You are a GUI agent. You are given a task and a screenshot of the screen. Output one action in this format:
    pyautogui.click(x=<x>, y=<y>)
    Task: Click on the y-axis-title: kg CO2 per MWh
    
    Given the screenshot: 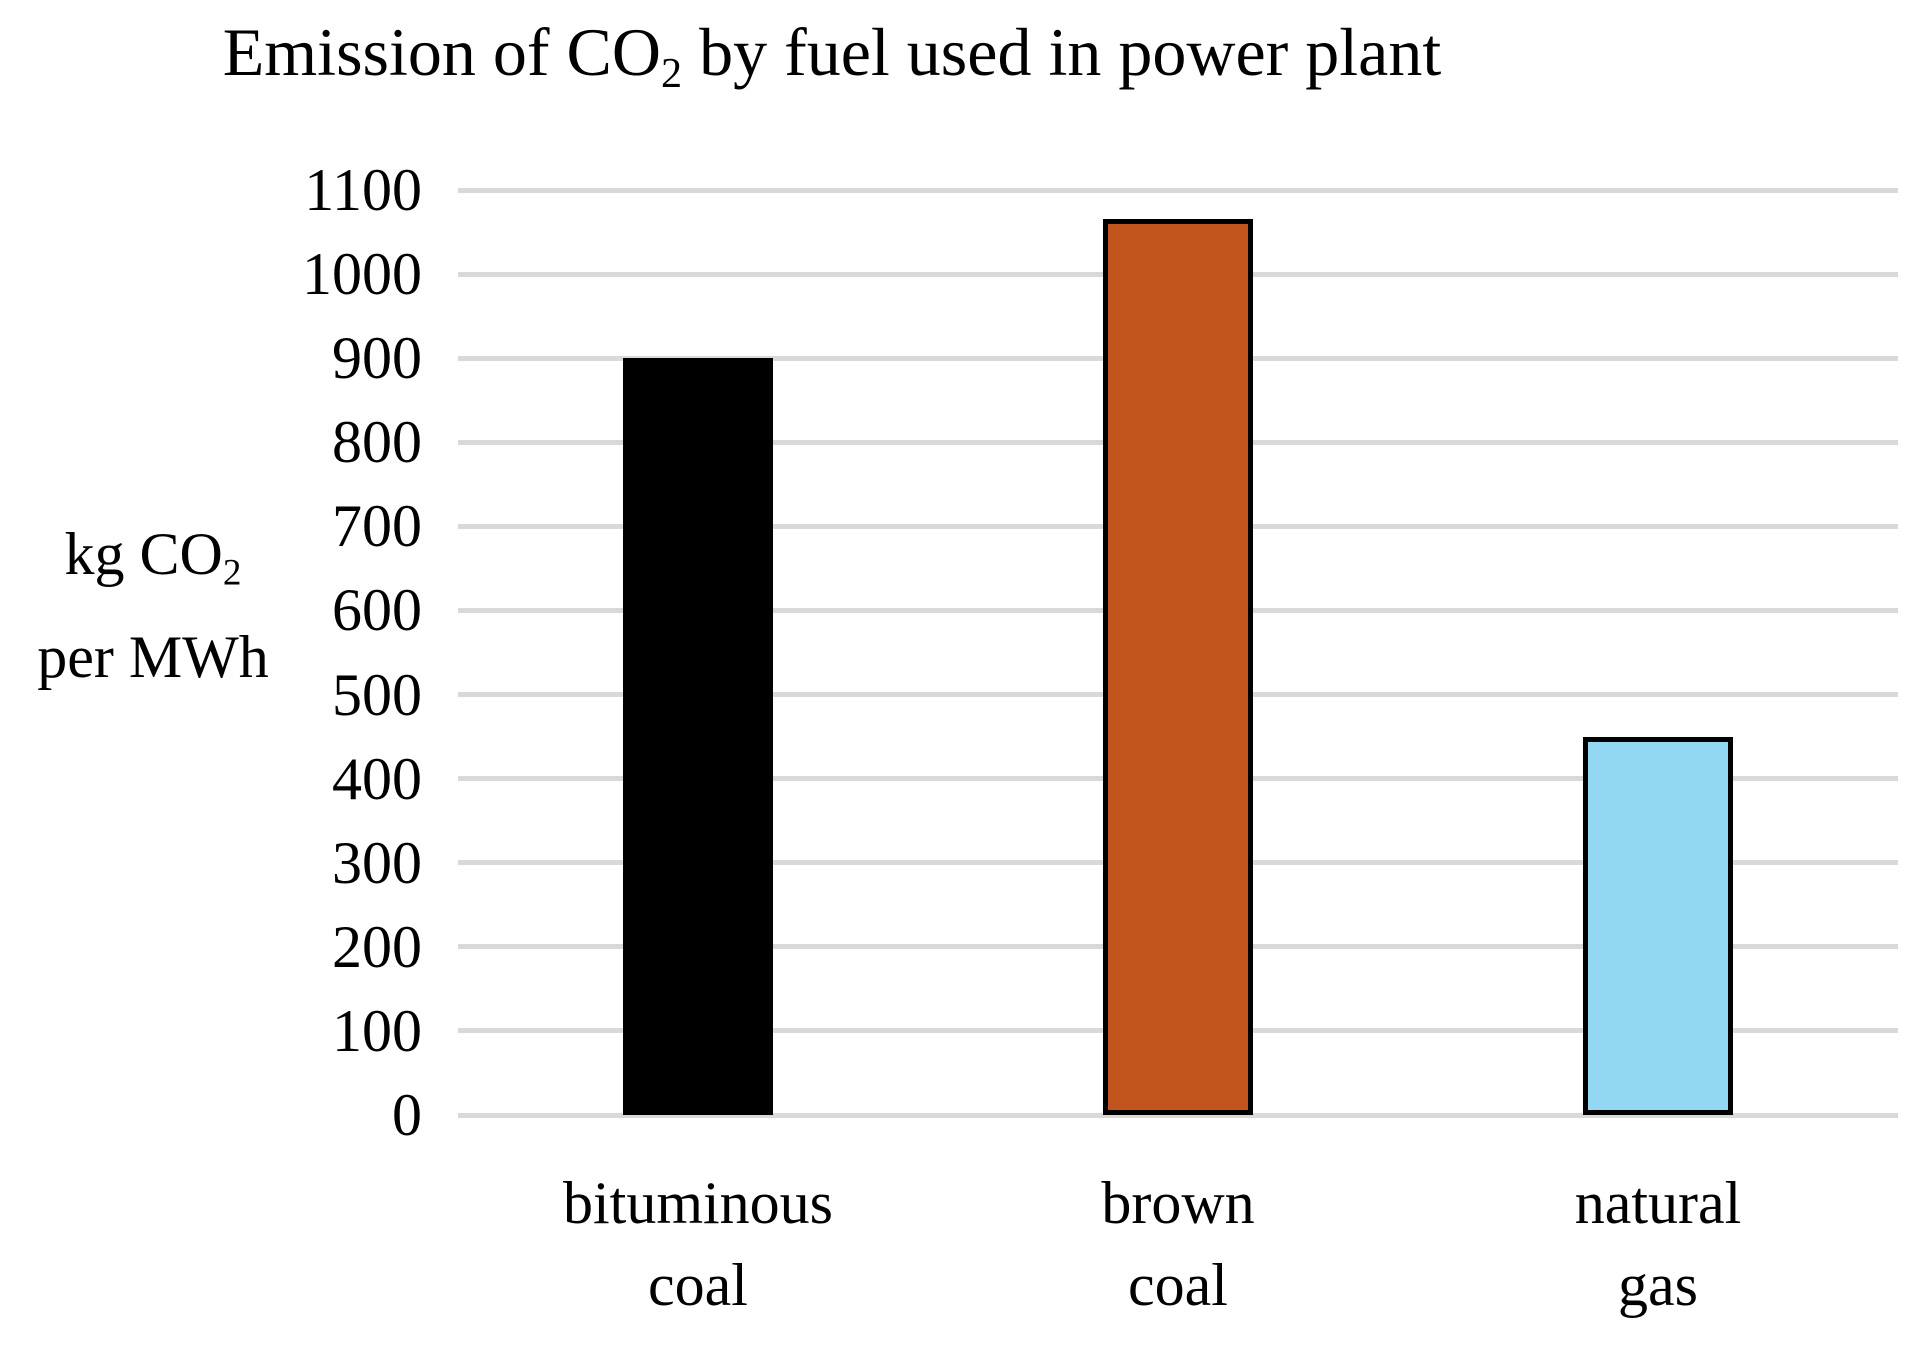 What is the action you would take?
    pyautogui.click(x=153, y=605)
    